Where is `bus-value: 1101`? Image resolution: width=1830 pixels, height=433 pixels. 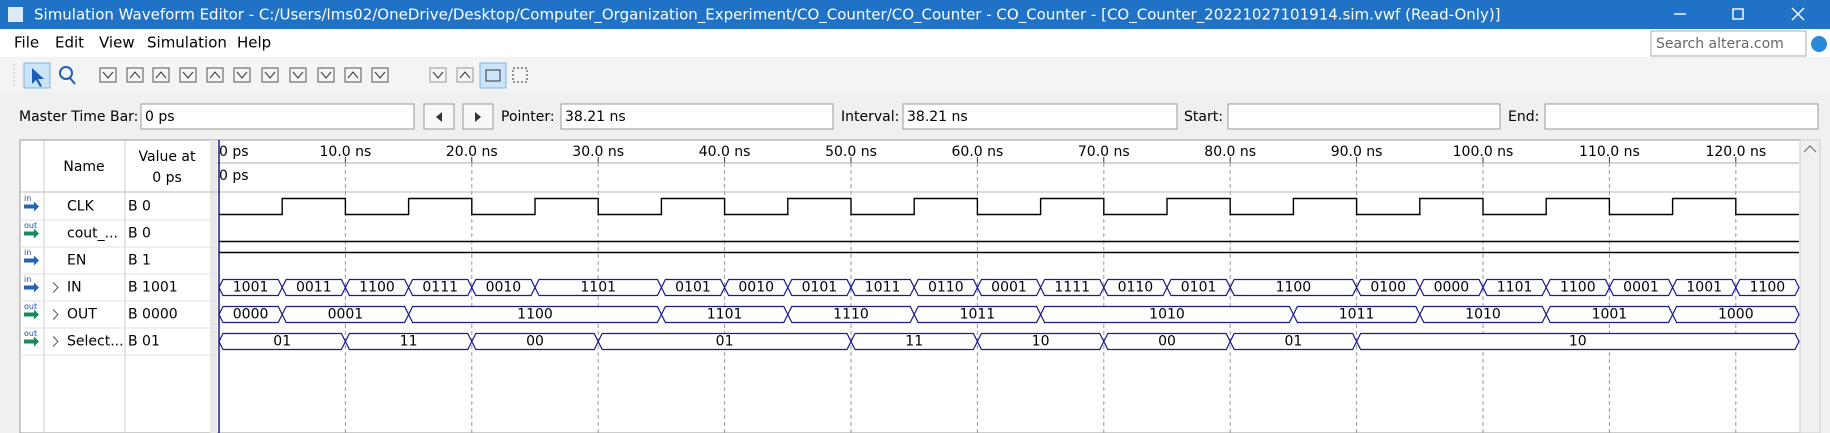
bus-value: 1101 is located at coordinates (725, 315).